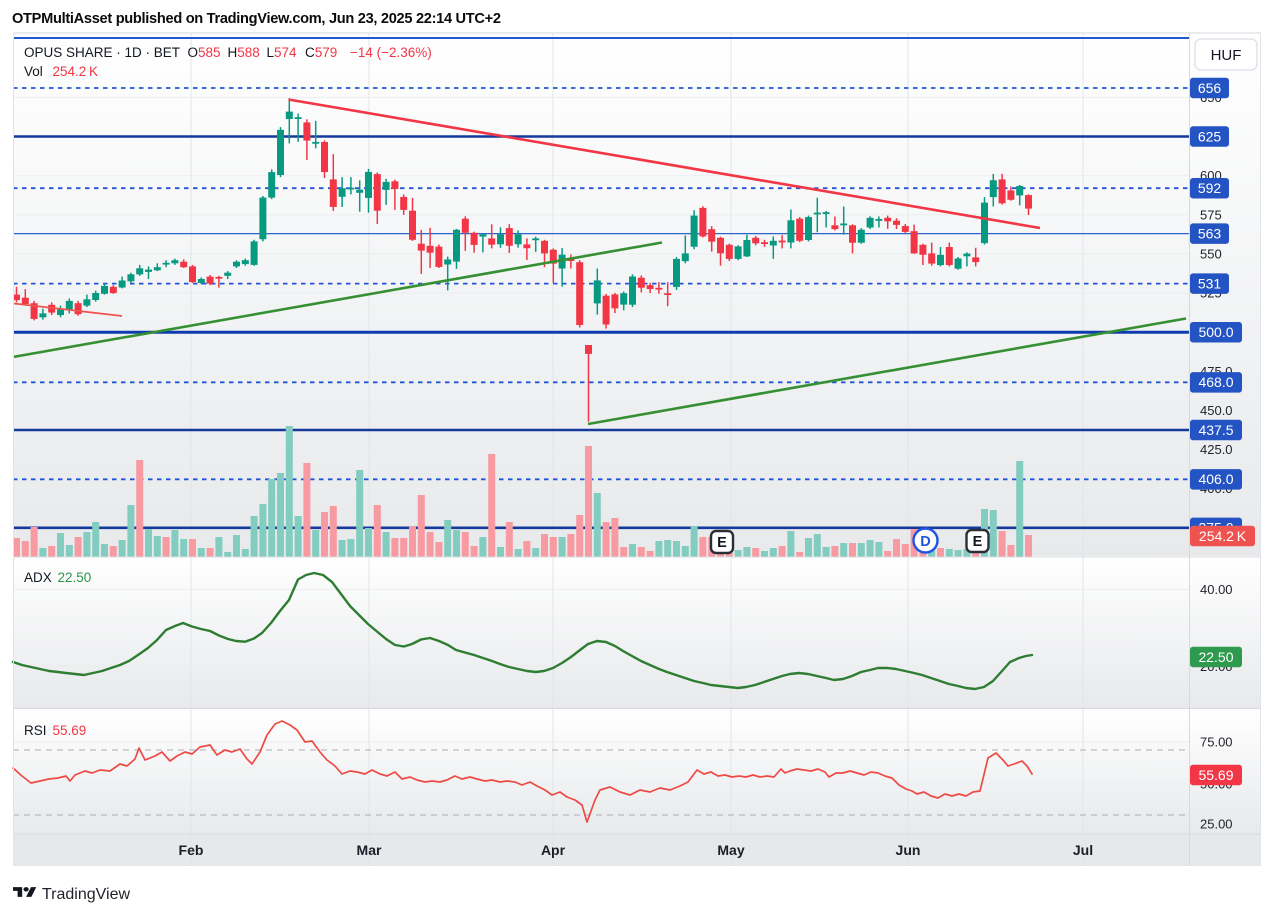  What do you see at coordinates (908, 850) in the screenshot?
I see `svg-text: Jun` at bounding box center [908, 850].